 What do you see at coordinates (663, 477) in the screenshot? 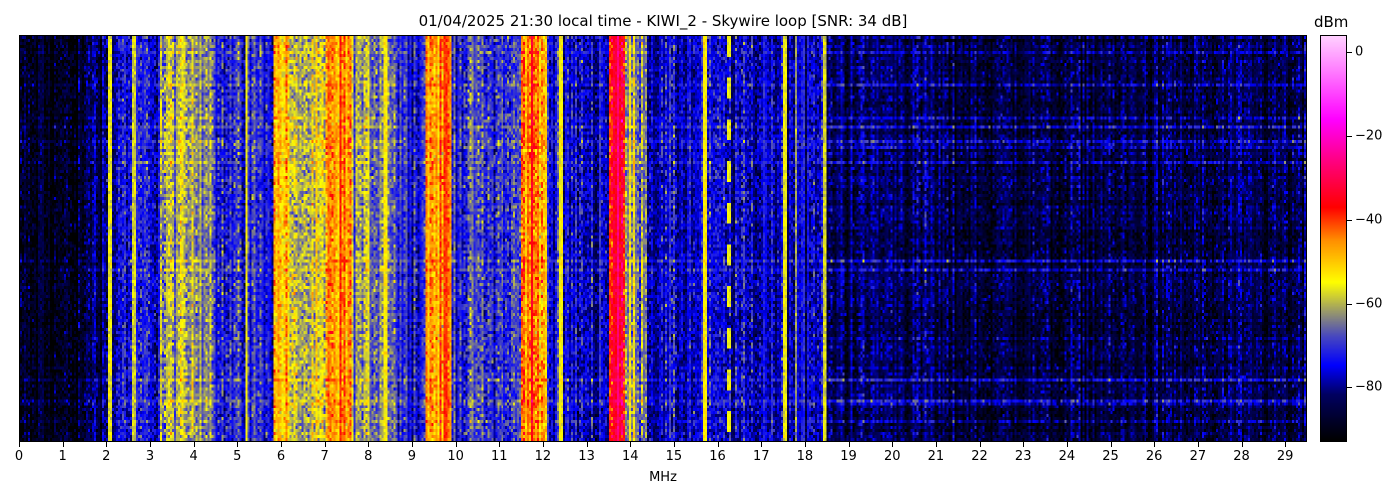
I see `x-axis-title: MHz` at bounding box center [663, 477].